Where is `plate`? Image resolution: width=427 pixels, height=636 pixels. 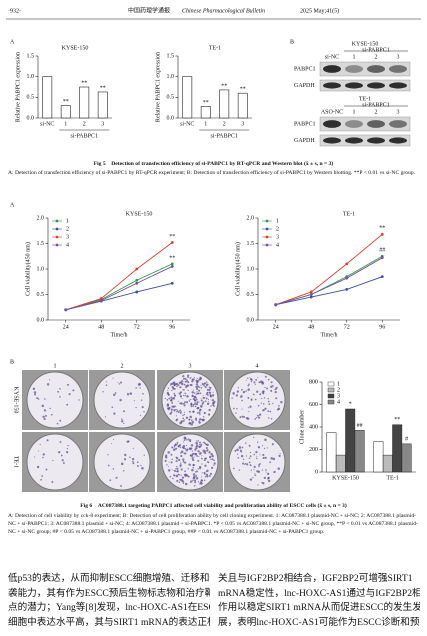
plate is located at coordinates (122, 400).